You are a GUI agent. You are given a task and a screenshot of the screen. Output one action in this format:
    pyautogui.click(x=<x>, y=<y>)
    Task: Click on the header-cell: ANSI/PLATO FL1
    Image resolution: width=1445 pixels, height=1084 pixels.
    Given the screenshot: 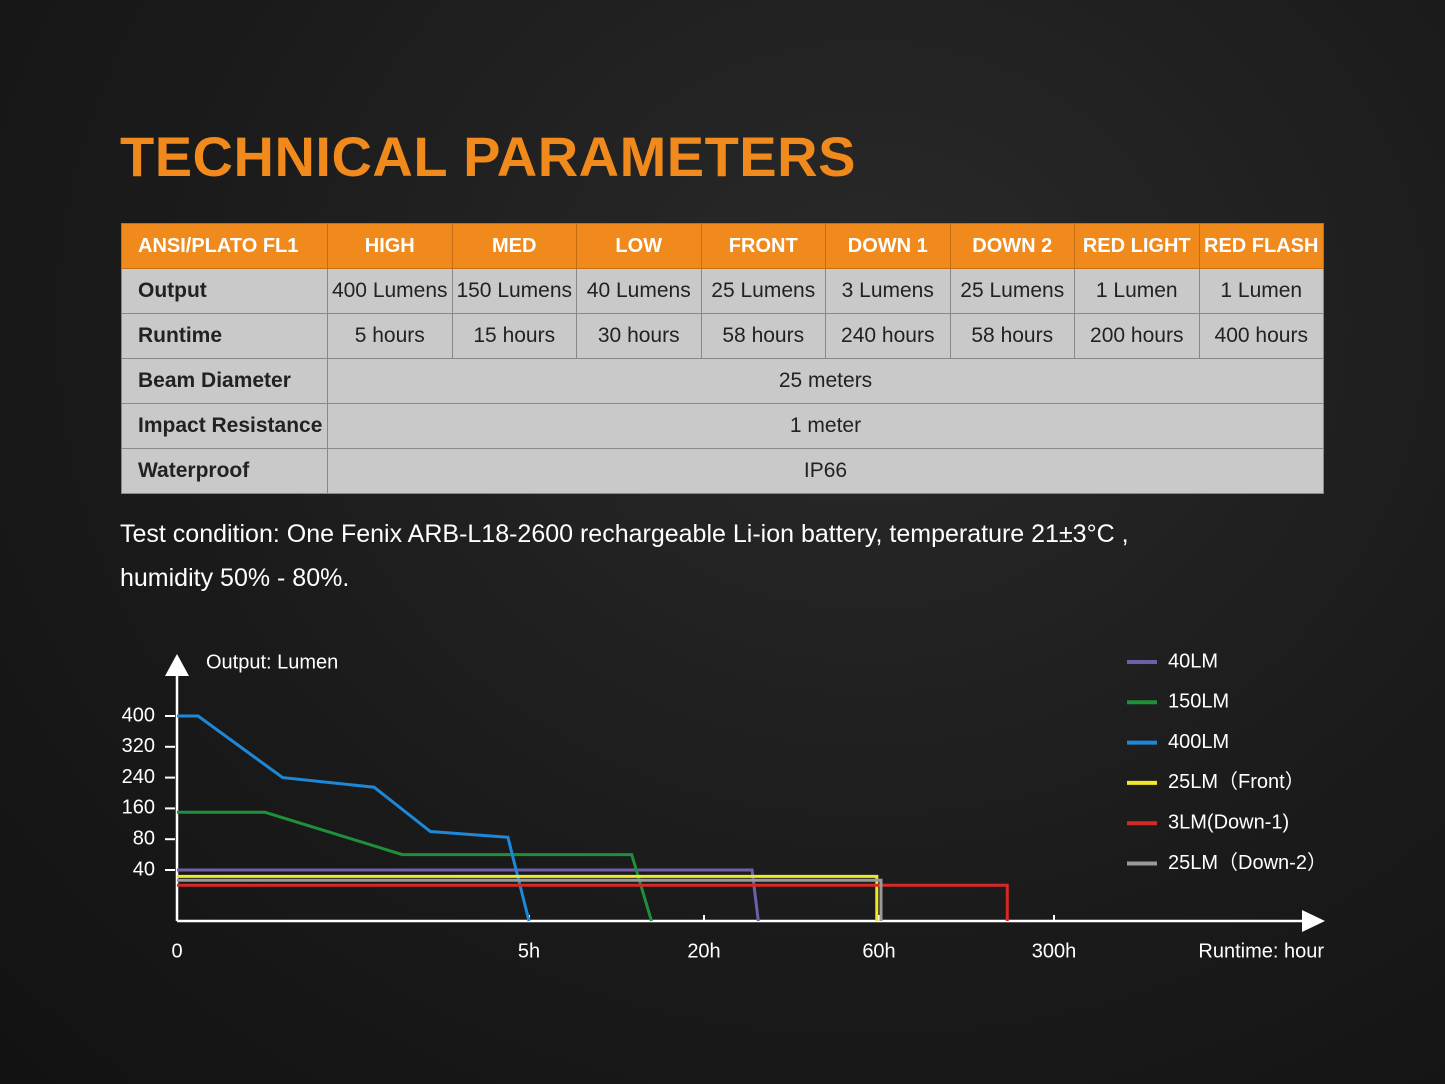 What is the action you would take?
    pyautogui.click(x=224, y=246)
    